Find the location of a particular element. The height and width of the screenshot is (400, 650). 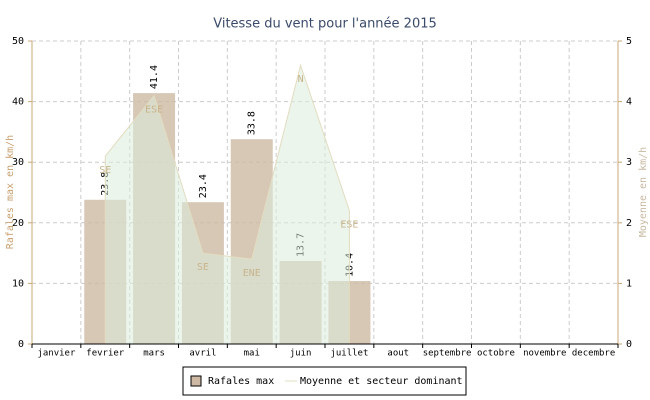

y2-tick-label: 0 is located at coordinates (629, 344).